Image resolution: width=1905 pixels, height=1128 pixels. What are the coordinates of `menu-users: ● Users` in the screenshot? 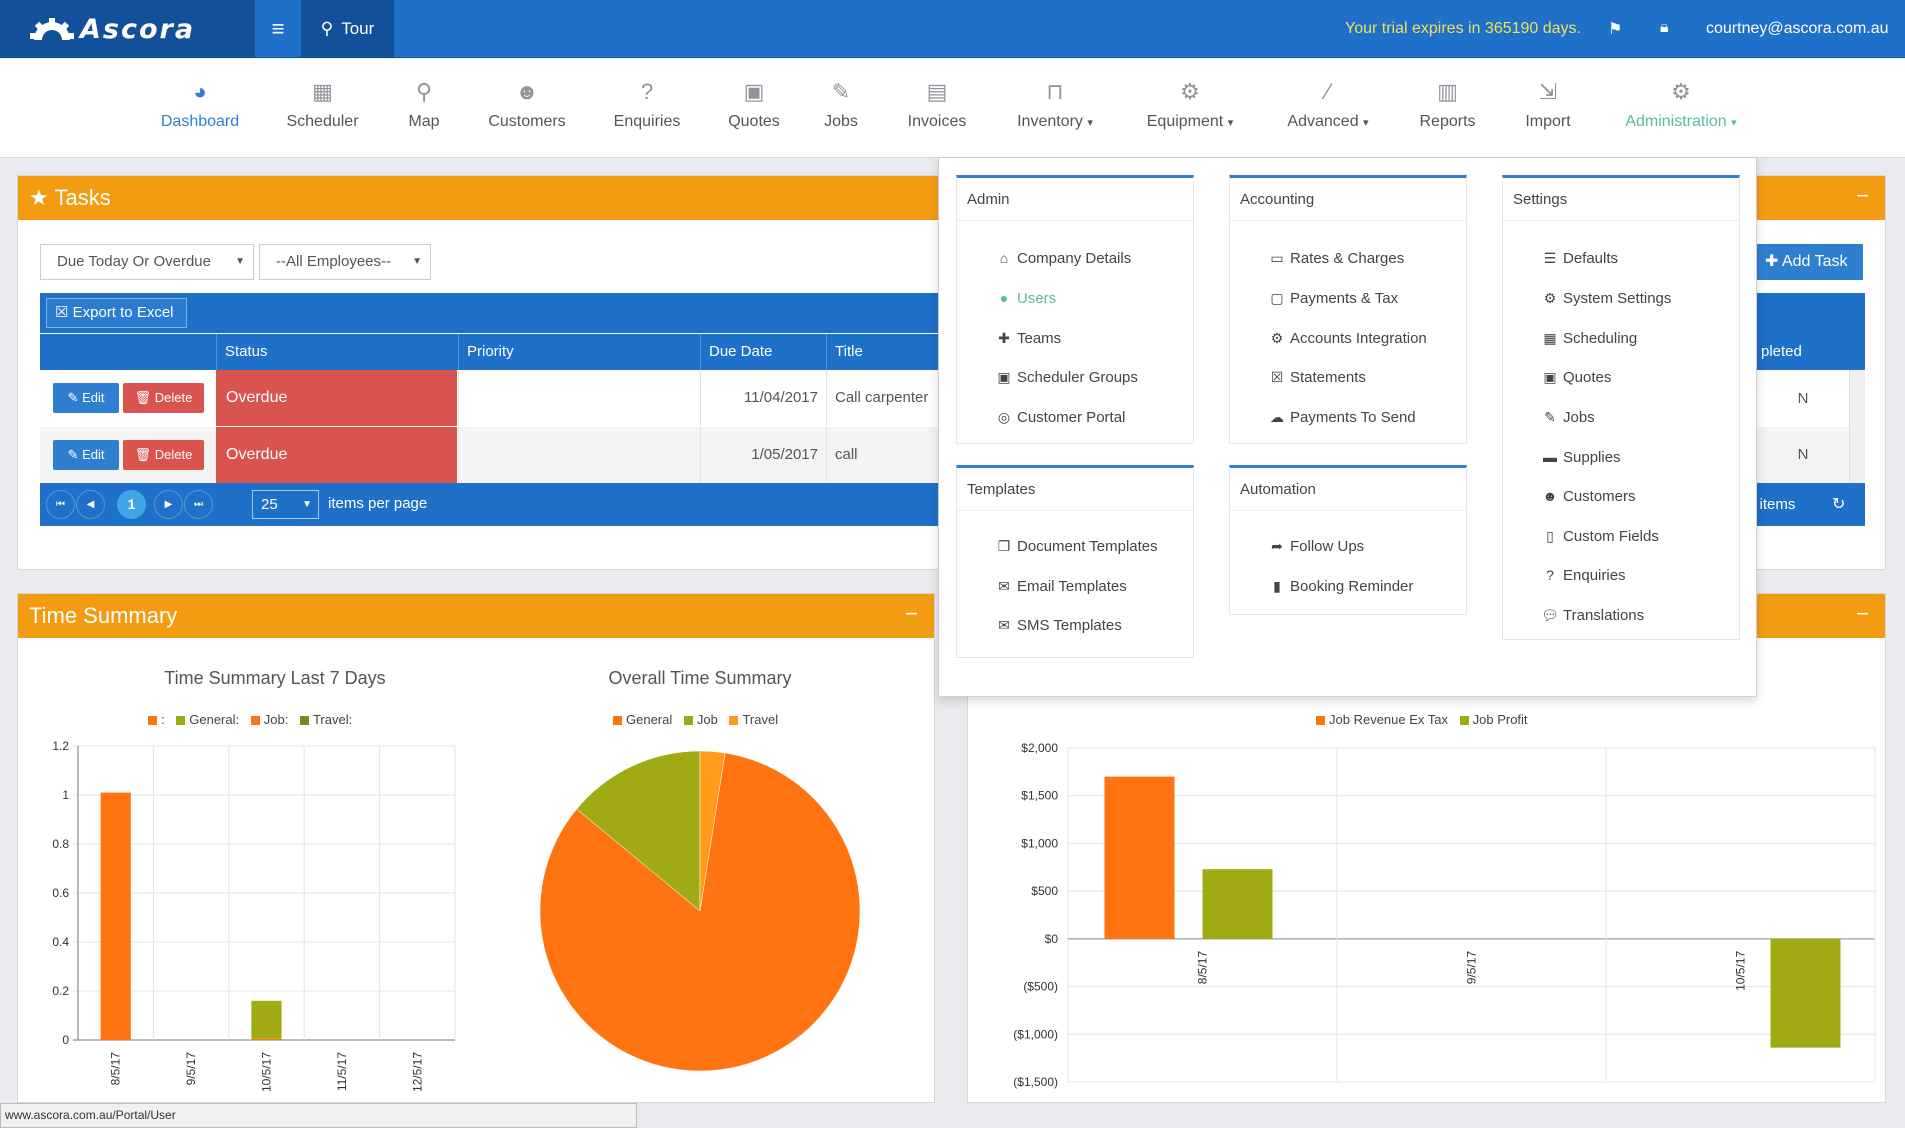 It's located at (1025, 298).